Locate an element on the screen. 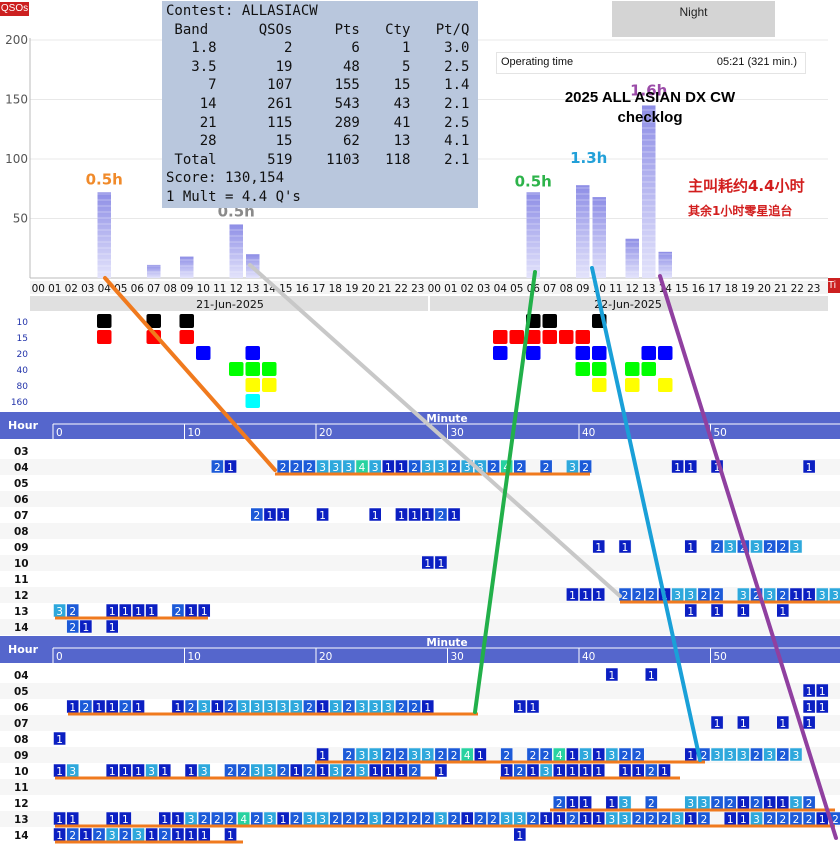 The width and height of the screenshot is (840, 853). hour-tick-label: 04 is located at coordinates (105, 289).